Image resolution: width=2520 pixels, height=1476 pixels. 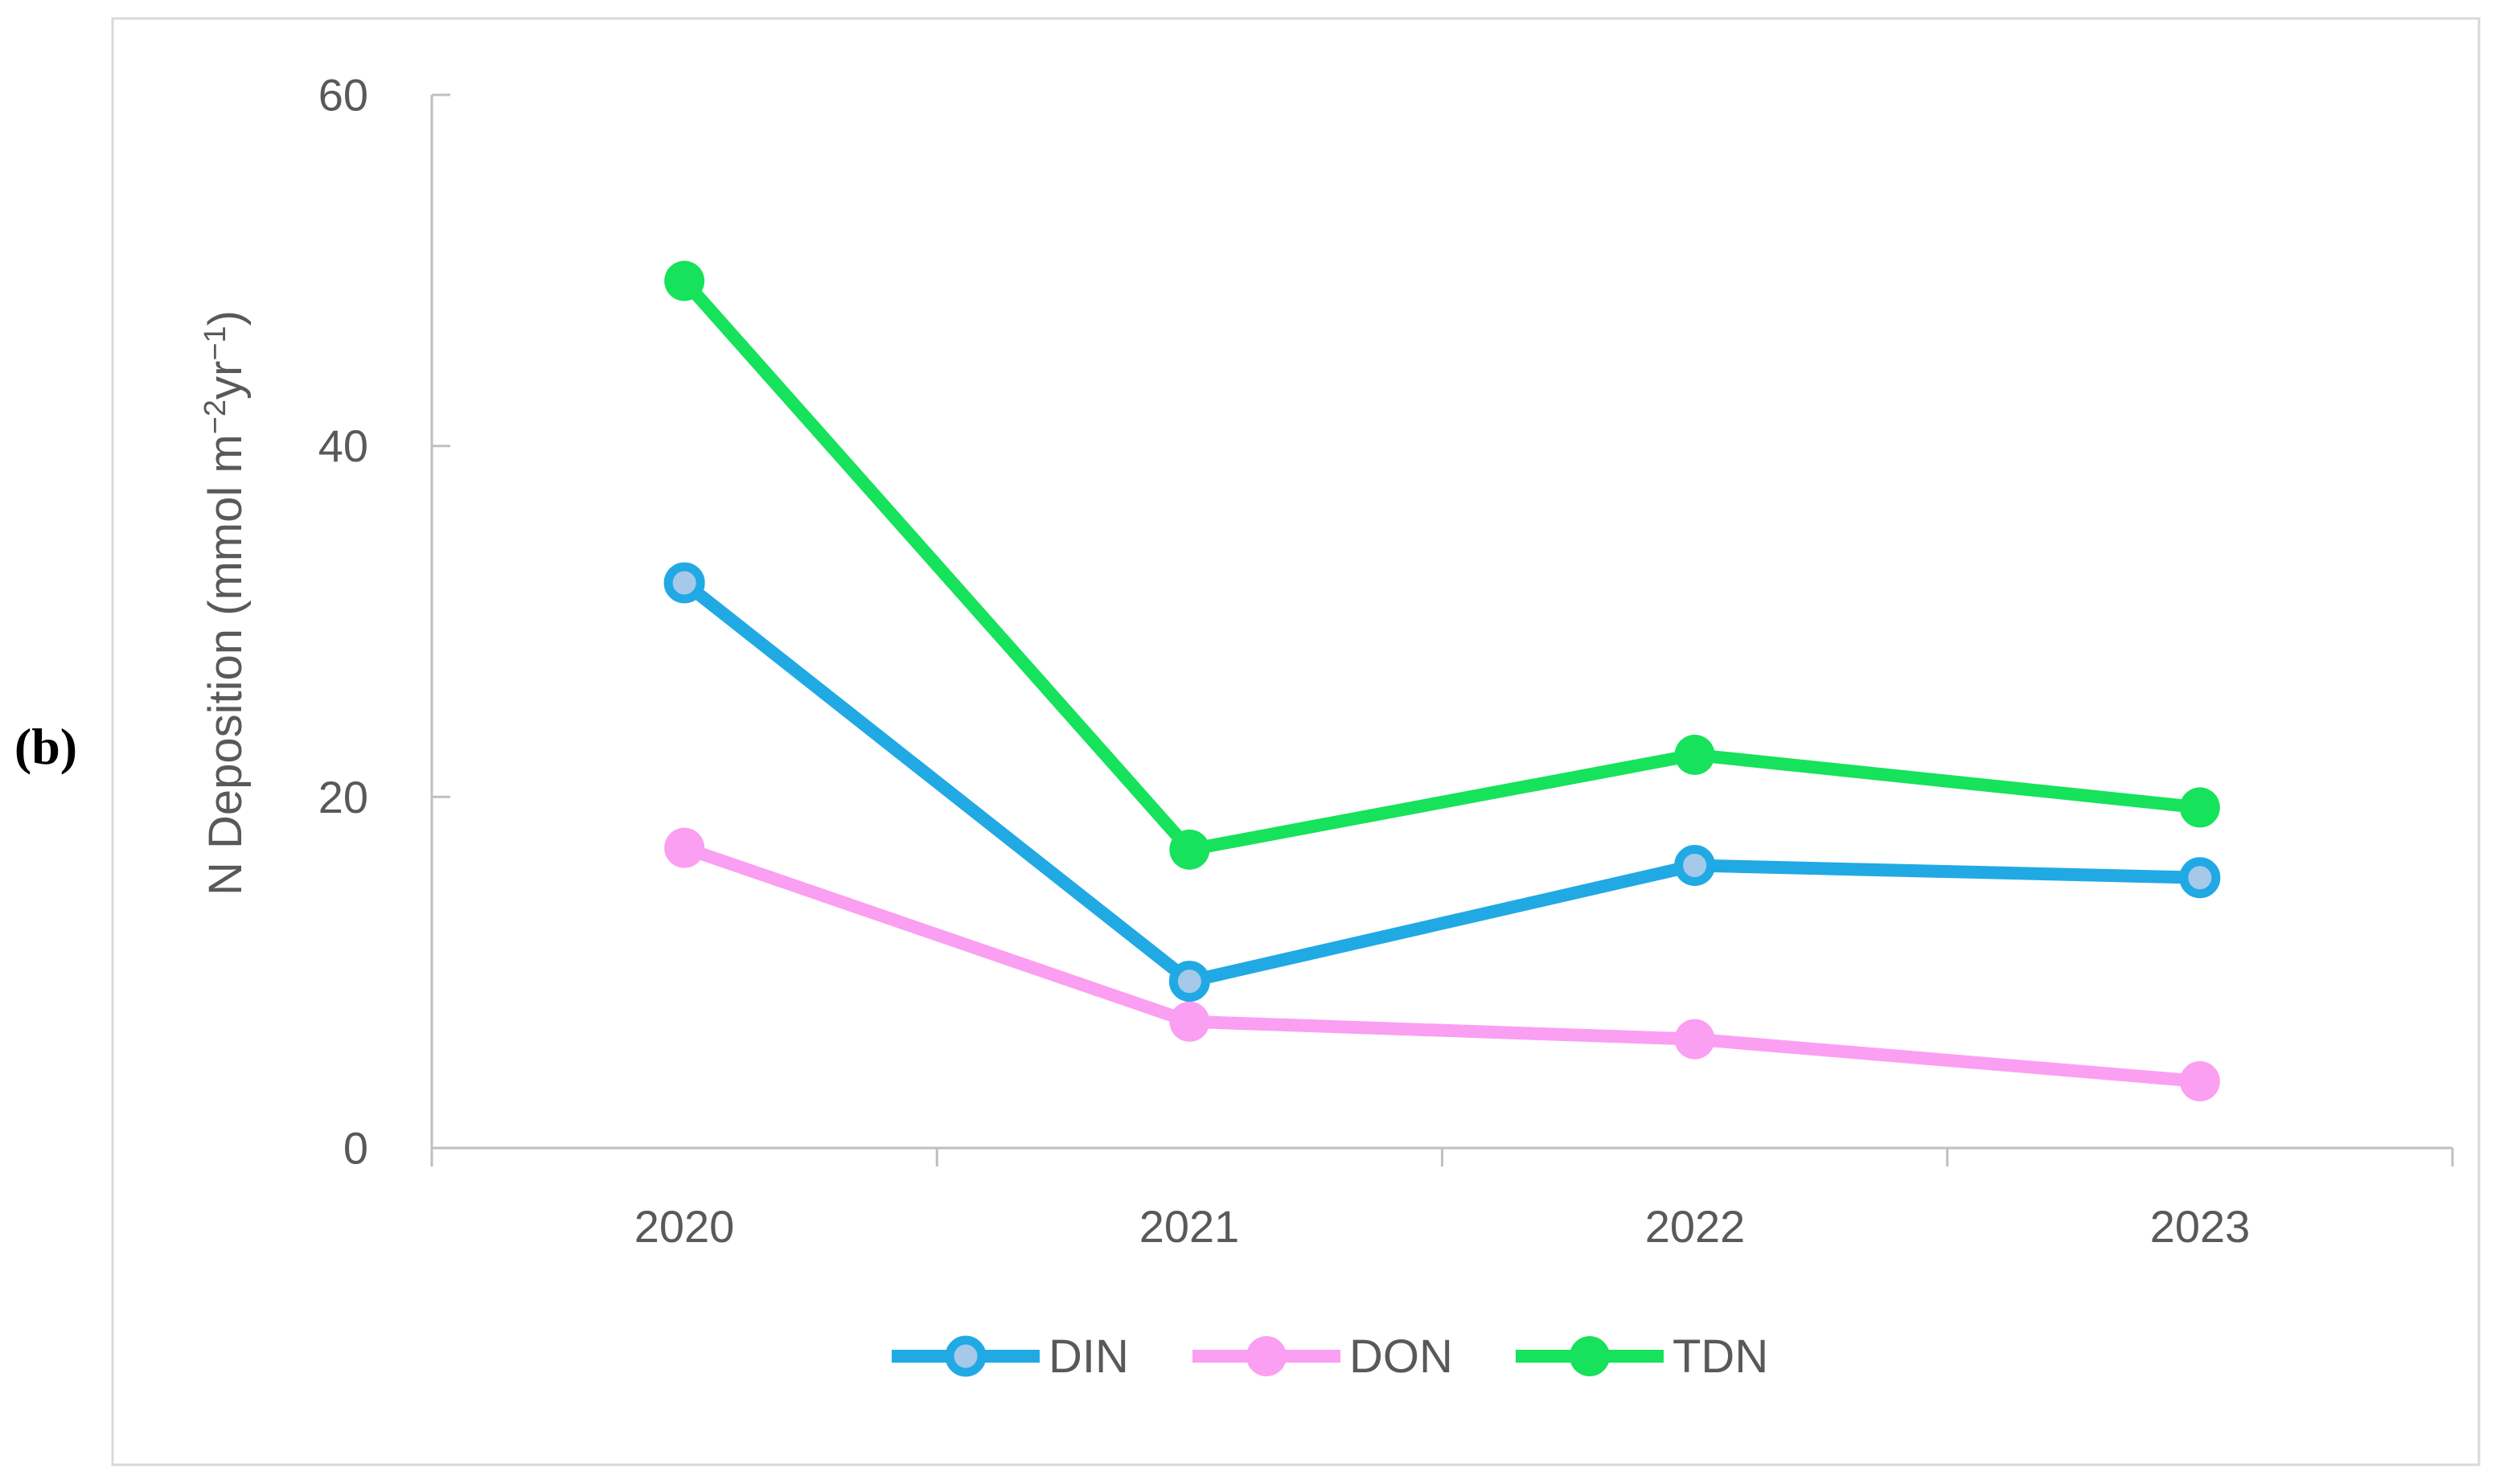 What do you see at coordinates (1010, 1356) in the screenshot?
I see `legend-item-din: DIN` at bounding box center [1010, 1356].